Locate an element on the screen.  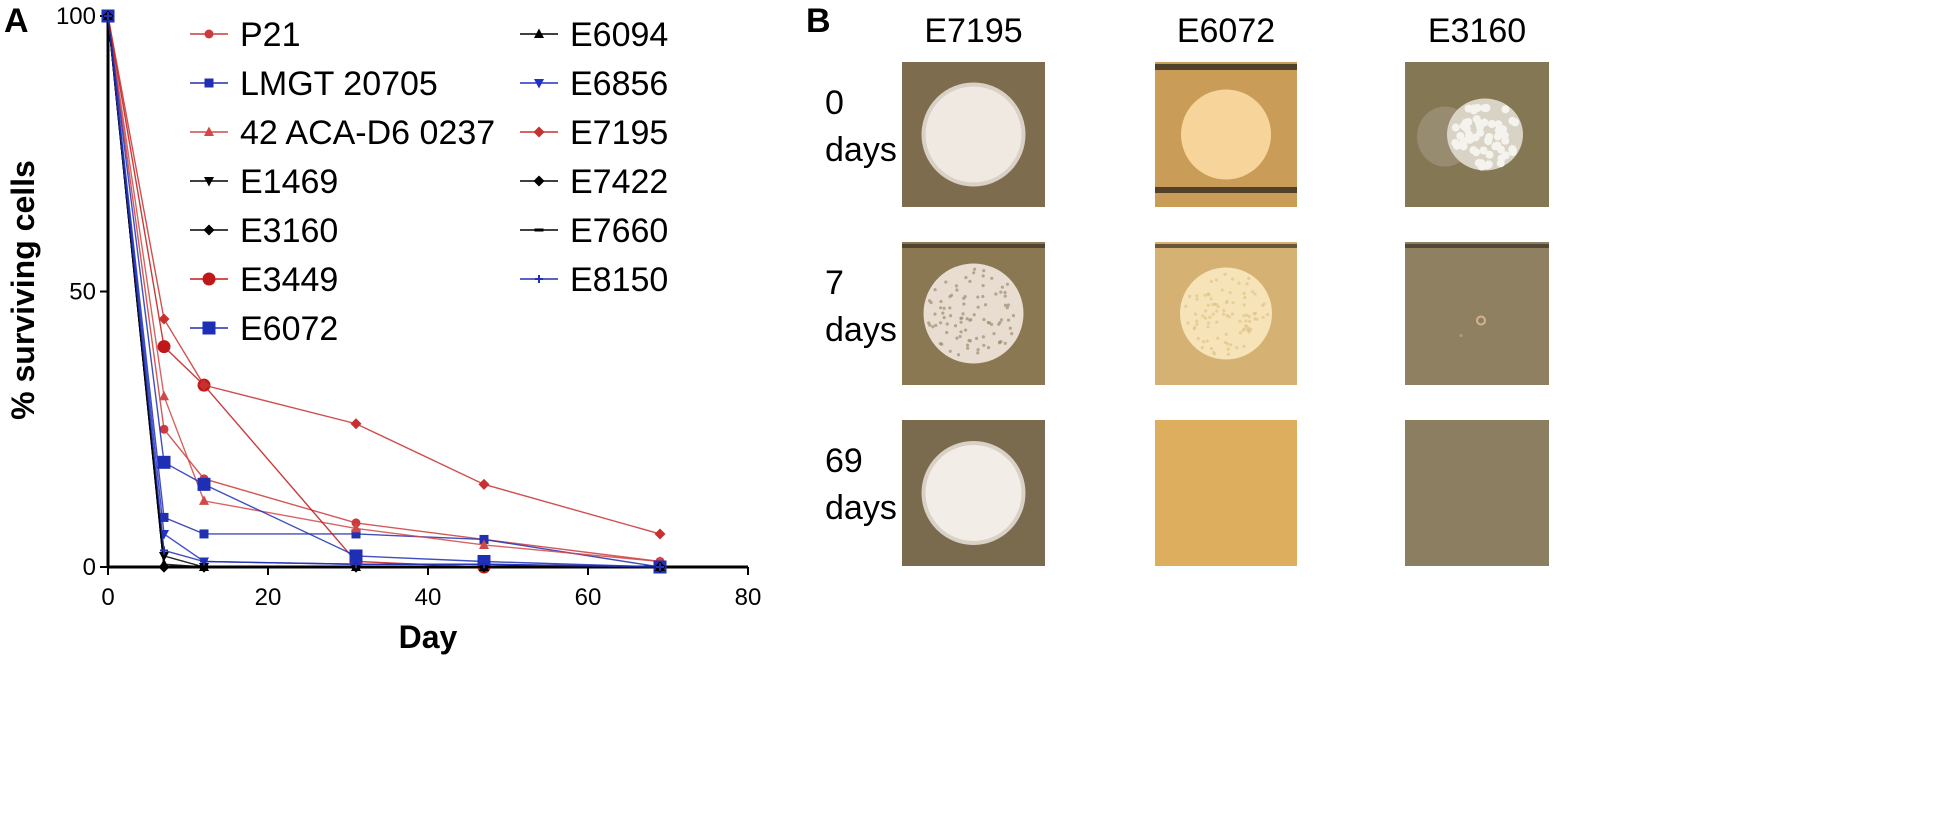
y-tick-label: 50 is located at coordinates (82, 292).